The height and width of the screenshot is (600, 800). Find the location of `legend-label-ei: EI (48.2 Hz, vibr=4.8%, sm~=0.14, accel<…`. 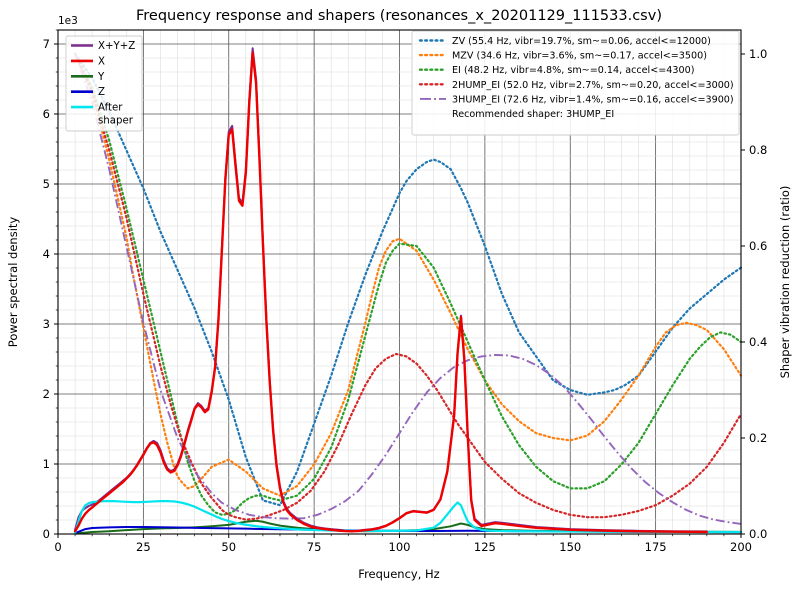

legend-label-ei: EI (48.2 Hz, vibr=4.8%, sm~=0.14, accel<… is located at coordinates (573, 70).